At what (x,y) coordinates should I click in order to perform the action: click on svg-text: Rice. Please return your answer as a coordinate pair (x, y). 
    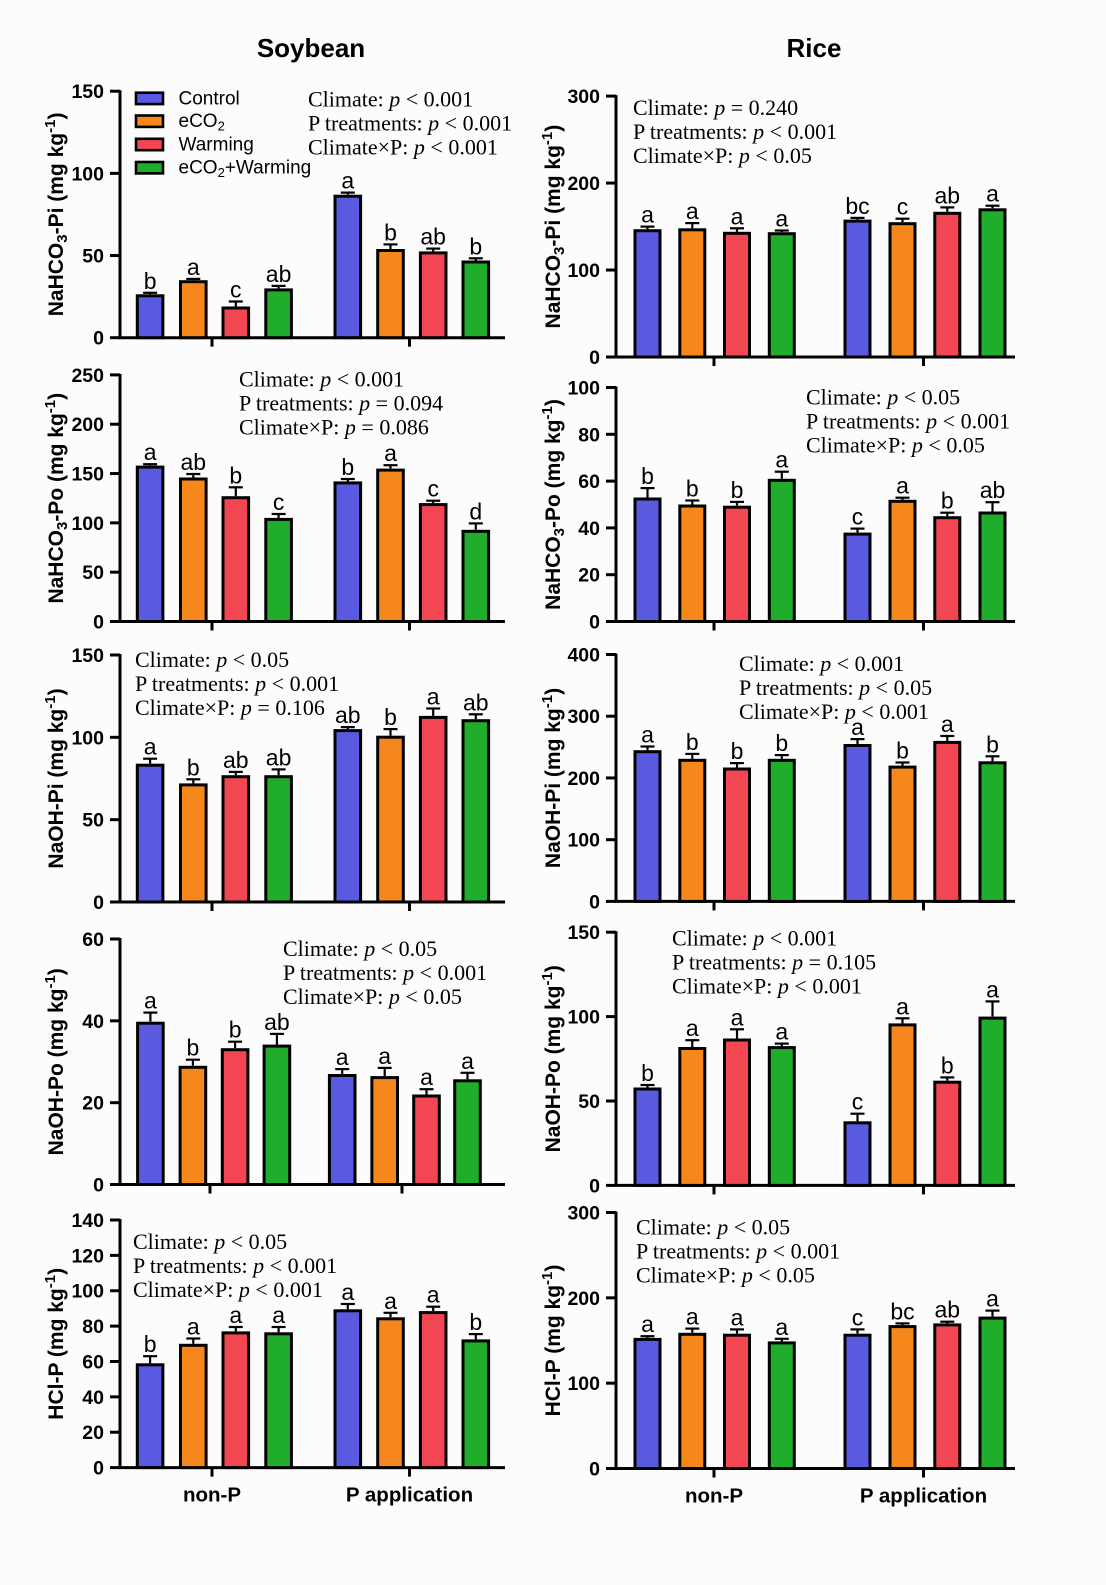
    Looking at the image, I should click on (814, 48).